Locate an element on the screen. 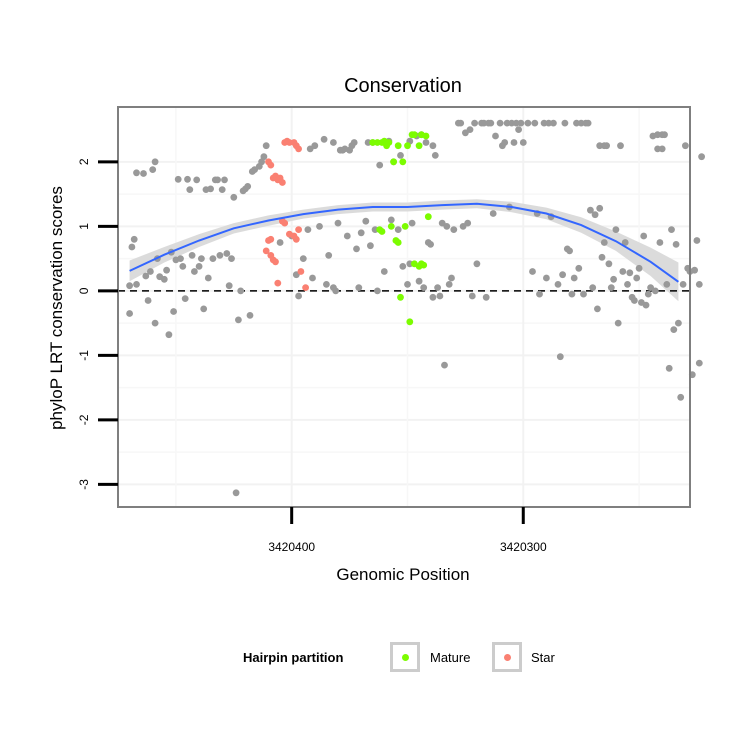  y-tick-label: 2 is located at coordinates (84, 161).